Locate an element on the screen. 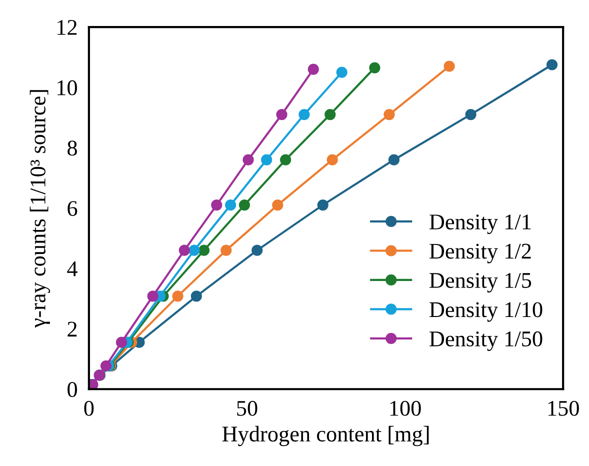 This screenshot has width=589, height=466. legend-label: Density 1/50 is located at coordinates (486, 341).